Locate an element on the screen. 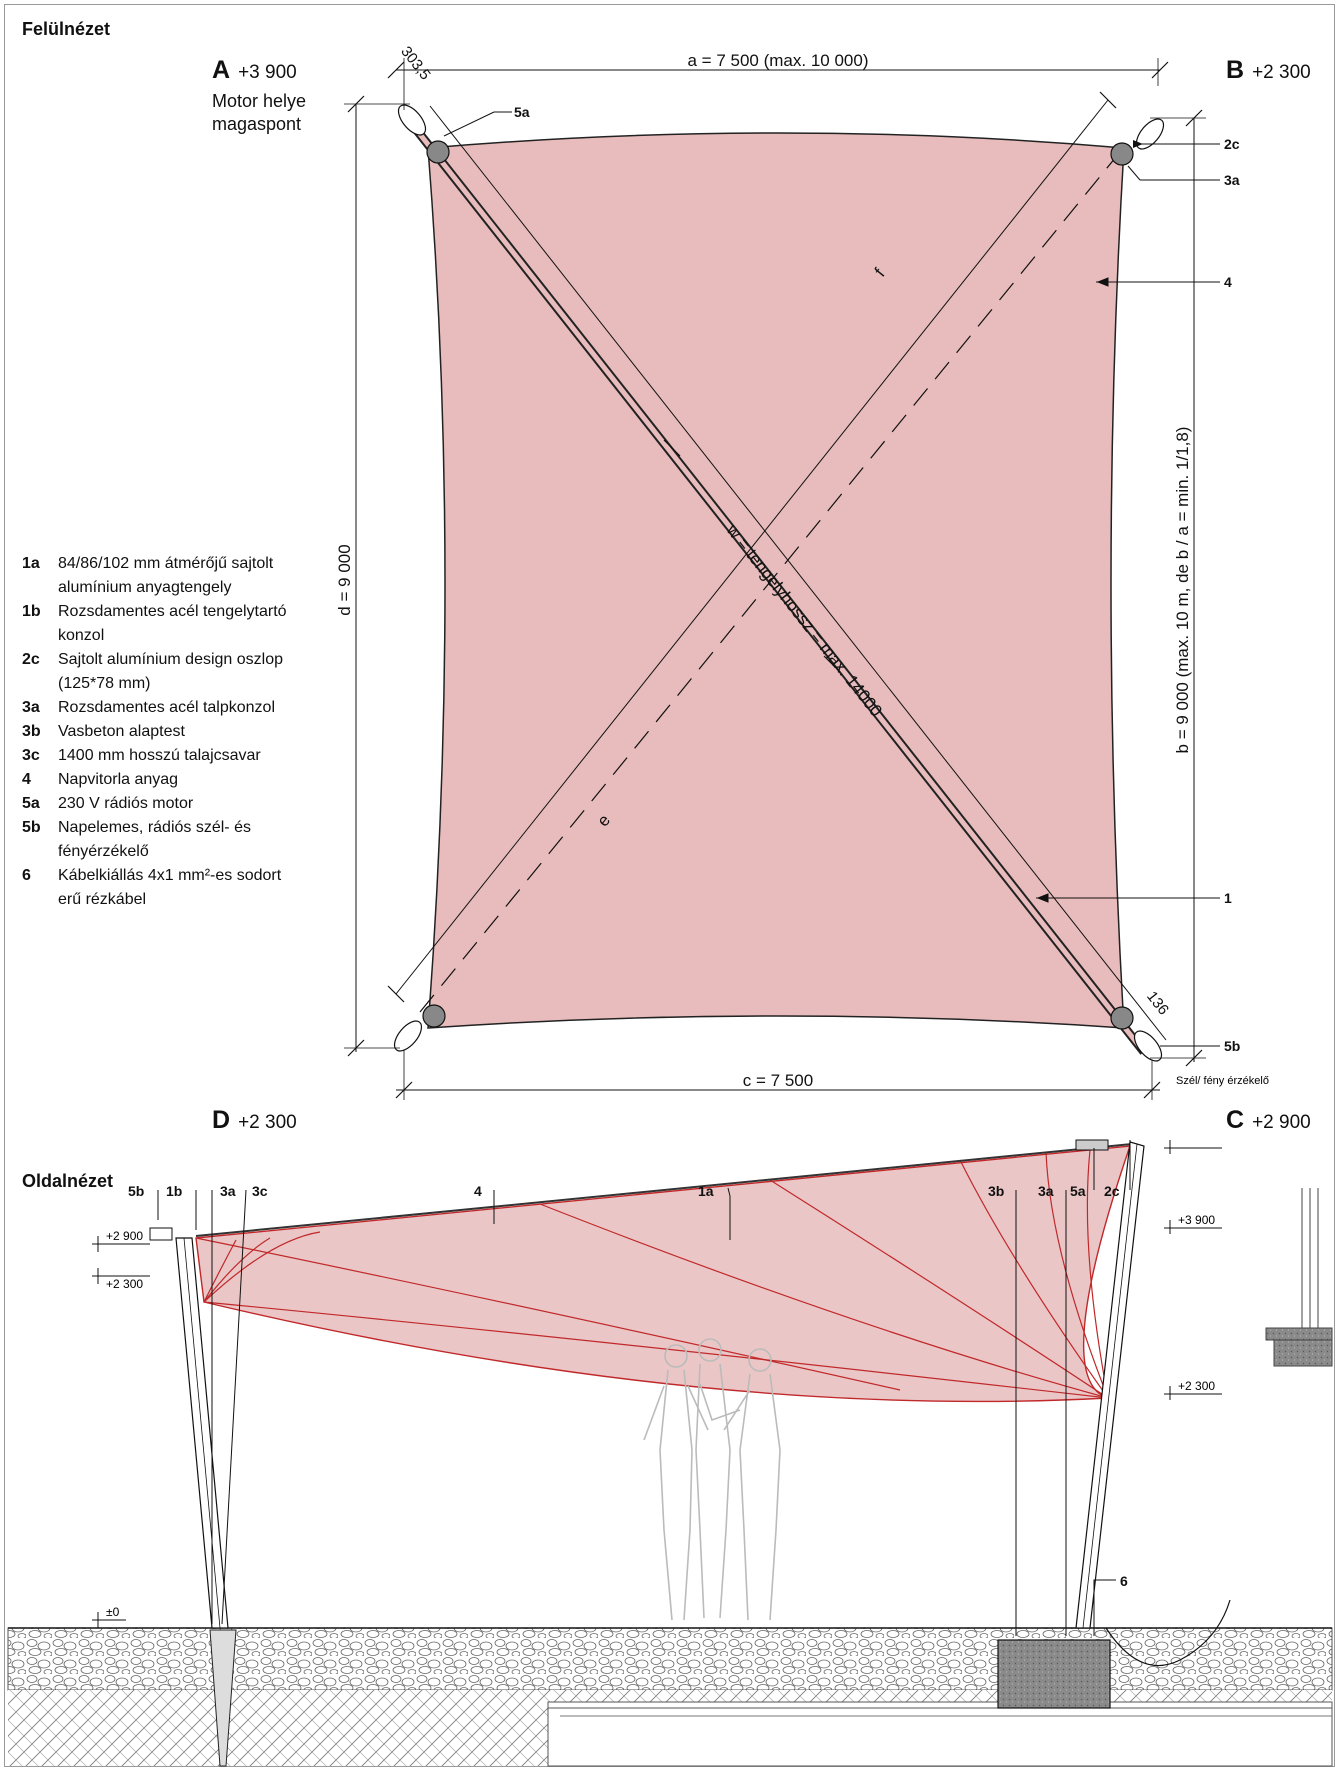 The image size is (1341, 1771). legend-item: 5a 230 V rádiós motor is located at coordinates (108, 803).